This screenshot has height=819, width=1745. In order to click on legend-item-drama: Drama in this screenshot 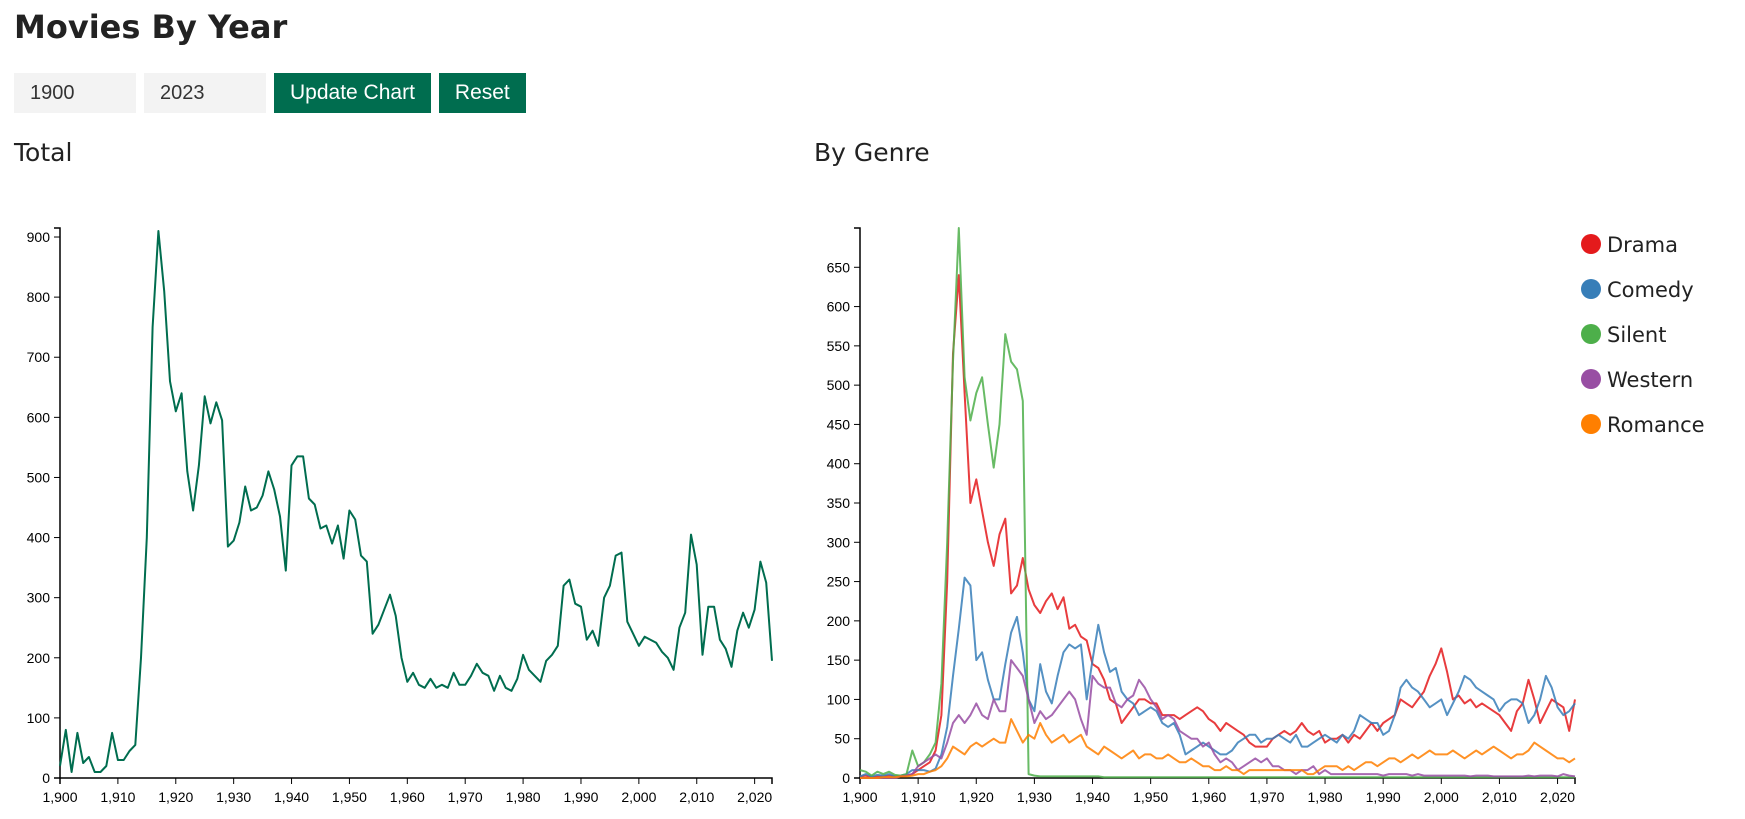, I will do `click(1629, 245)`.